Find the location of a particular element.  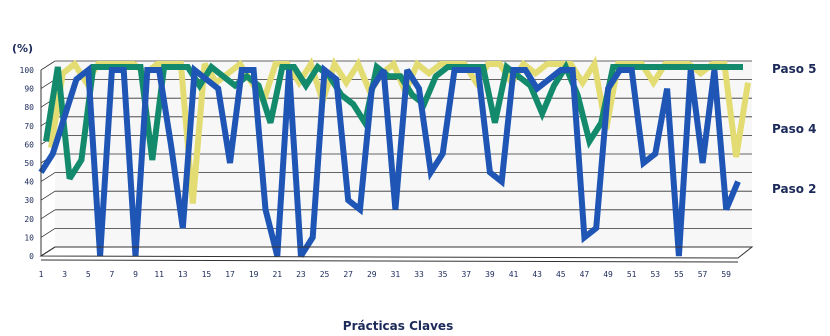

y-tick-label: 30 is located at coordinates (29, 200).